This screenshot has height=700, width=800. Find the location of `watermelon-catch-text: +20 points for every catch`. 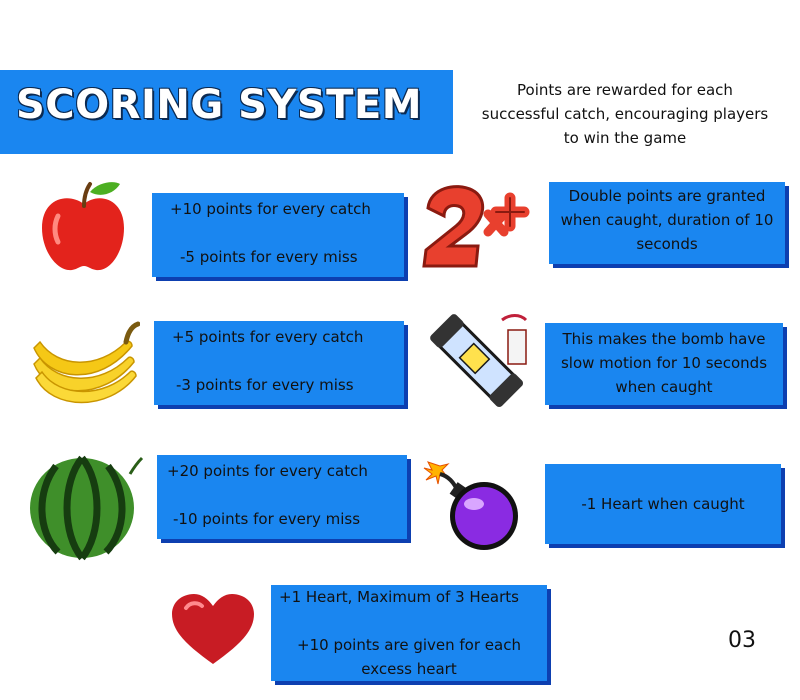

watermelon-catch-text: +20 points for every catch is located at coordinates (267, 471).